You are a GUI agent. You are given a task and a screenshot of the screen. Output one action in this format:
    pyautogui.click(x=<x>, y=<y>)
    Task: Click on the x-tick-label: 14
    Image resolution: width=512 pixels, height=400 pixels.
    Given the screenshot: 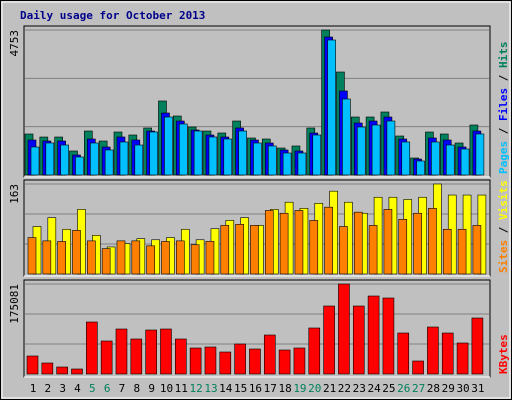 What is the action you would take?
    pyautogui.click(x=226, y=388)
    